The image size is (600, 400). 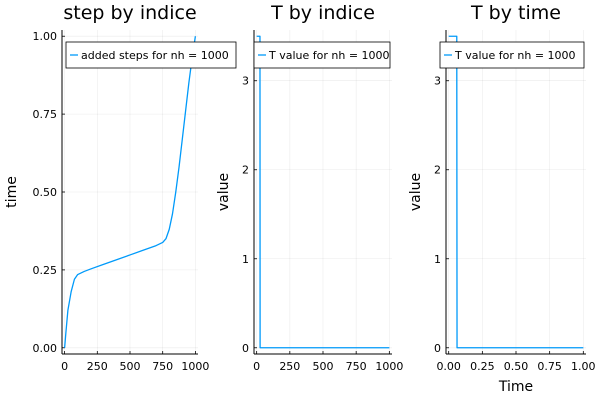 What do you see at coordinates (549, 366) in the screenshot?
I see `x-tick-label: 0.75` at bounding box center [549, 366].